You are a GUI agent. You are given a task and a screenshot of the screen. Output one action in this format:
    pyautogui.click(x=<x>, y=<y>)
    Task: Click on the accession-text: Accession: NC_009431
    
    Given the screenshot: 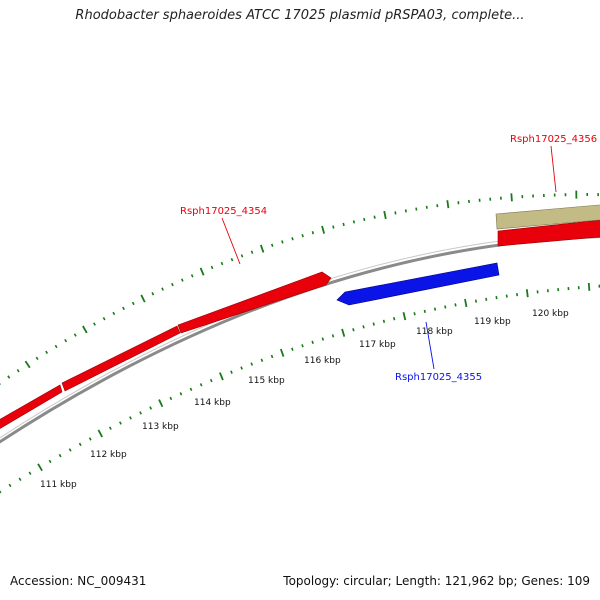 What is the action you would take?
    pyautogui.click(x=78, y=581)
    